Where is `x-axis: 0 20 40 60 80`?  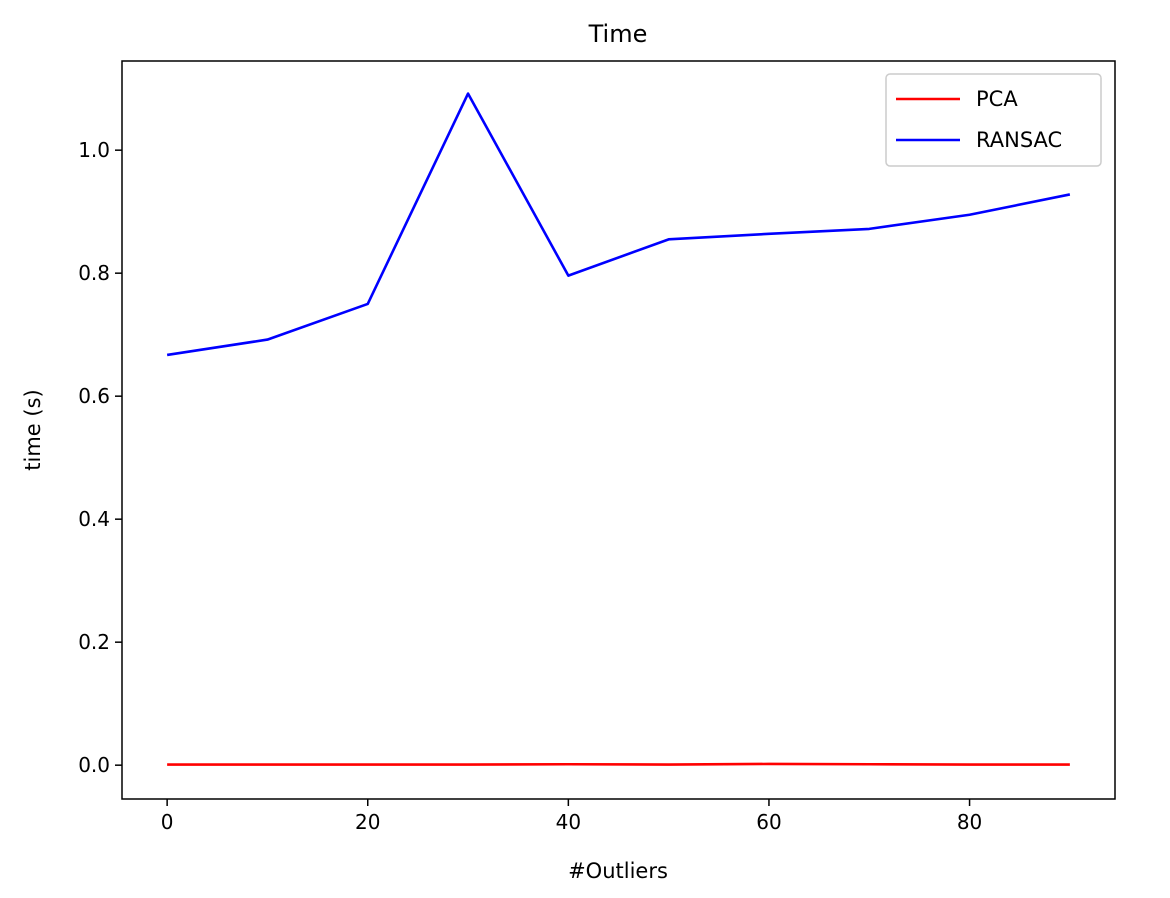
x-axis: 0 20 40 60 80 is located at coordinates (571, 816).